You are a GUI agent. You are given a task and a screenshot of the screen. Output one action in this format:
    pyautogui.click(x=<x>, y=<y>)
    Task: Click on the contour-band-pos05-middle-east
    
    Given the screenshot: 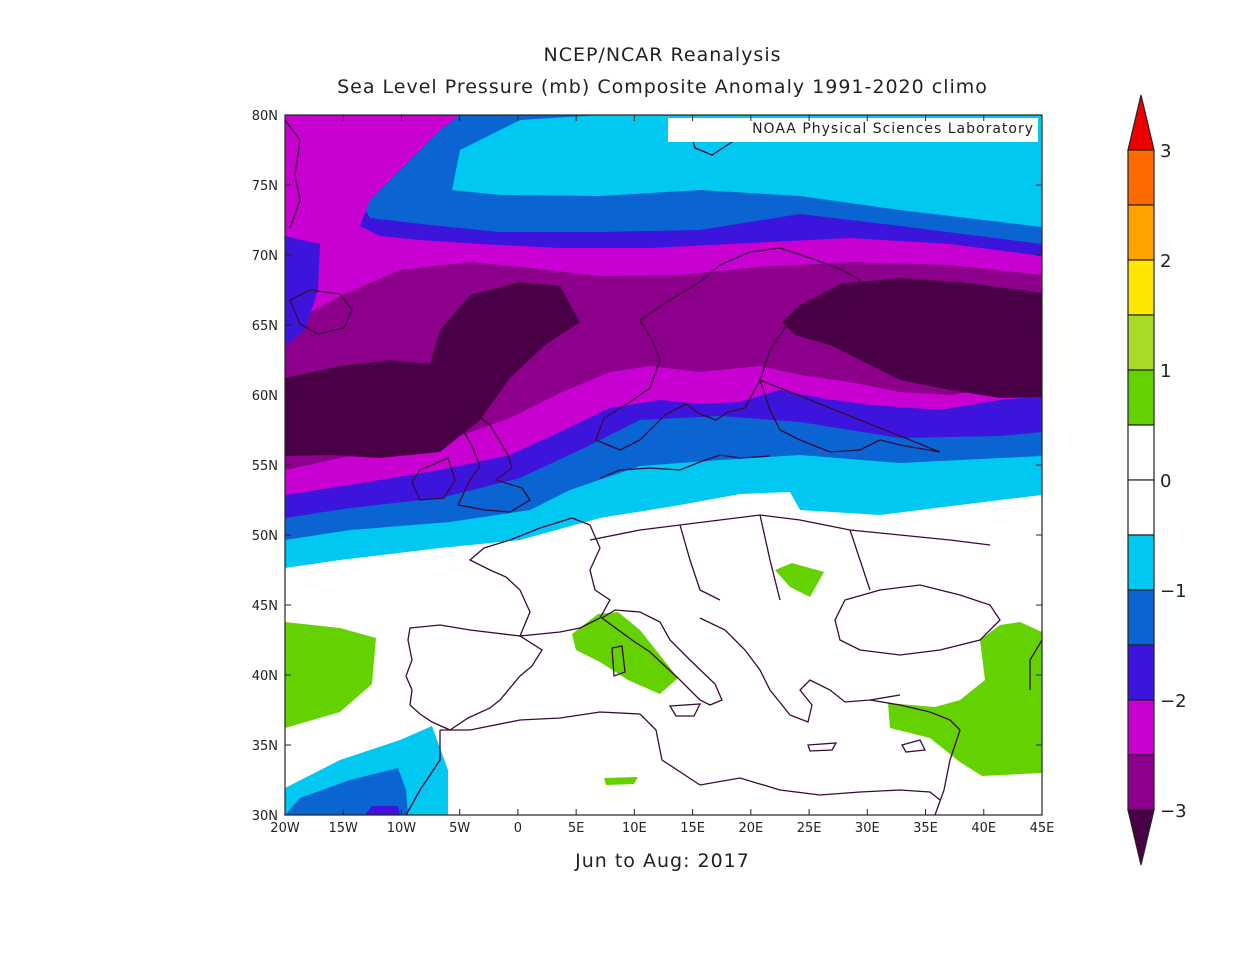 What is the action you would take?
    pyautogui.click(x=965, y=699)
    